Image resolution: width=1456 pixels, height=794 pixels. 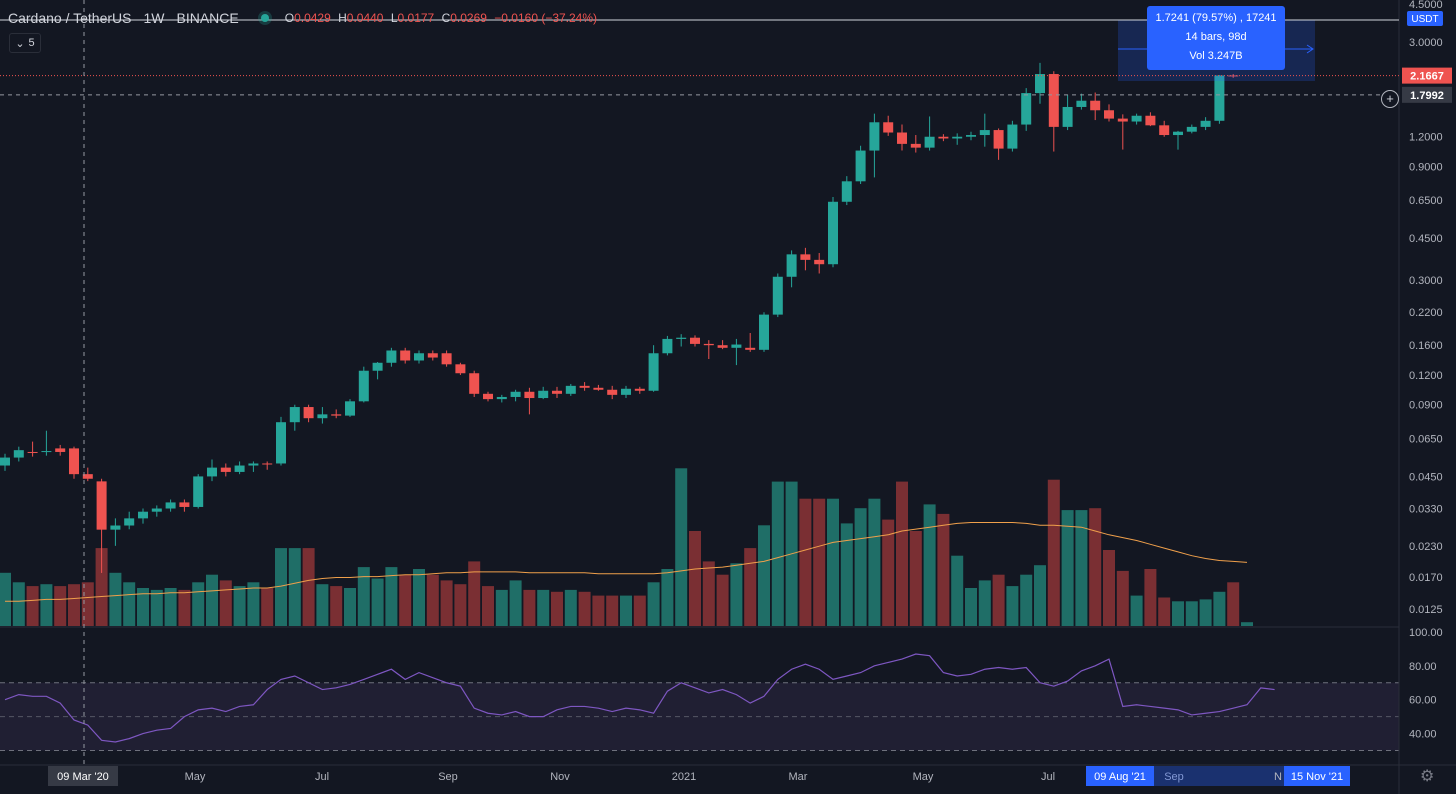 I want to click on price-tick-label: 0.0125, so click(x=1426, y=610).